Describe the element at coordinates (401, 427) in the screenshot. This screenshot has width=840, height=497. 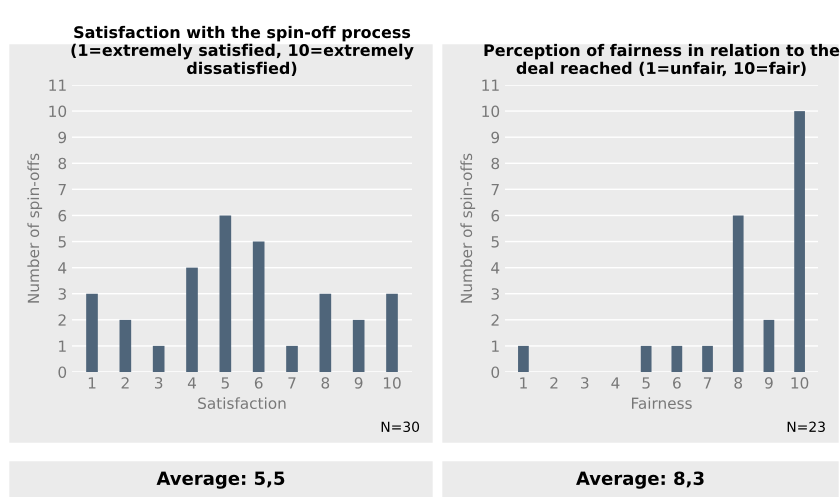
I see `text: N=30` at that location.